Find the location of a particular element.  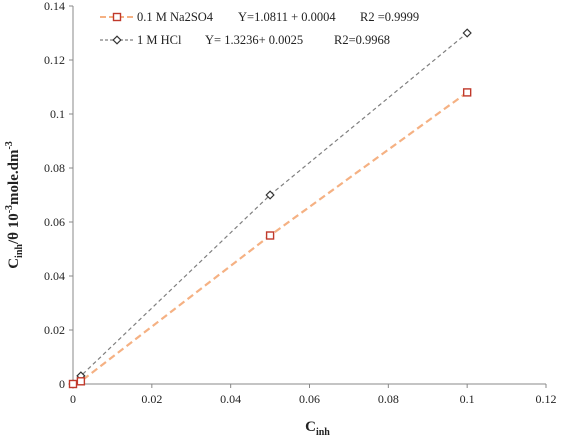

x-tick-label: 0.12 is located at coordinates (546, 399).